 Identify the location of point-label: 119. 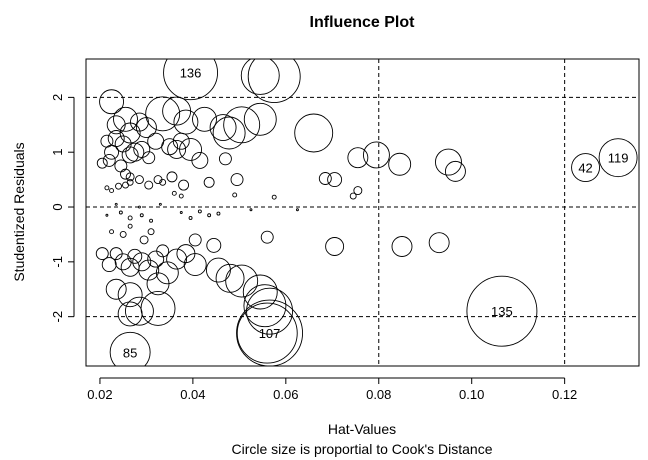
(618, 158).